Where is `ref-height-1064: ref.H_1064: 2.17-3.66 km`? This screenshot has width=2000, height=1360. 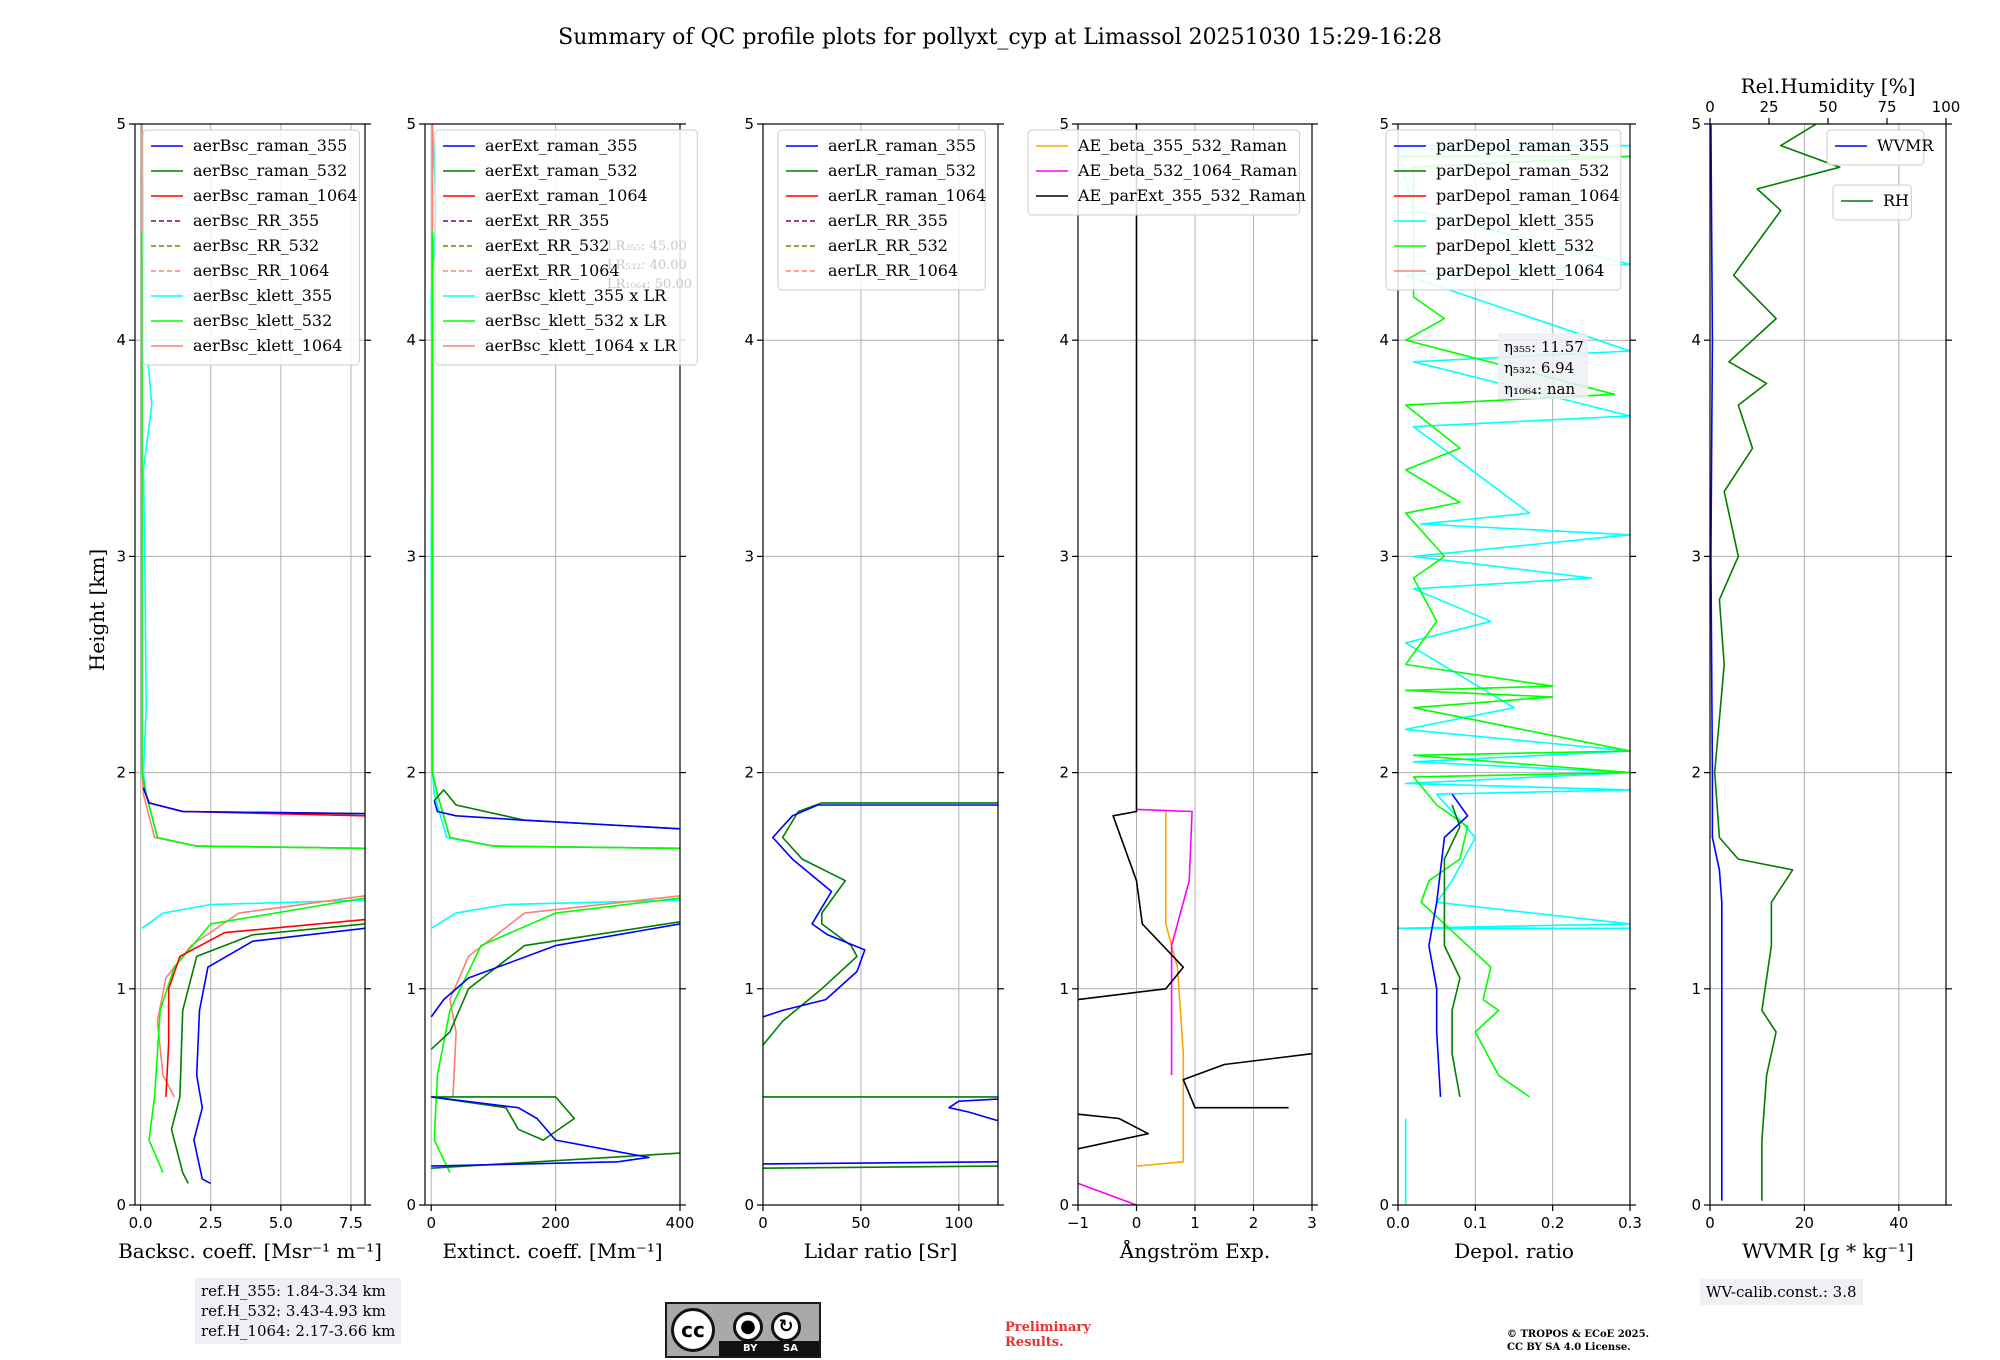 ref-height-1064: ref.H_1064: 2.17-3.66 km is located at coordinates (298, 1331).